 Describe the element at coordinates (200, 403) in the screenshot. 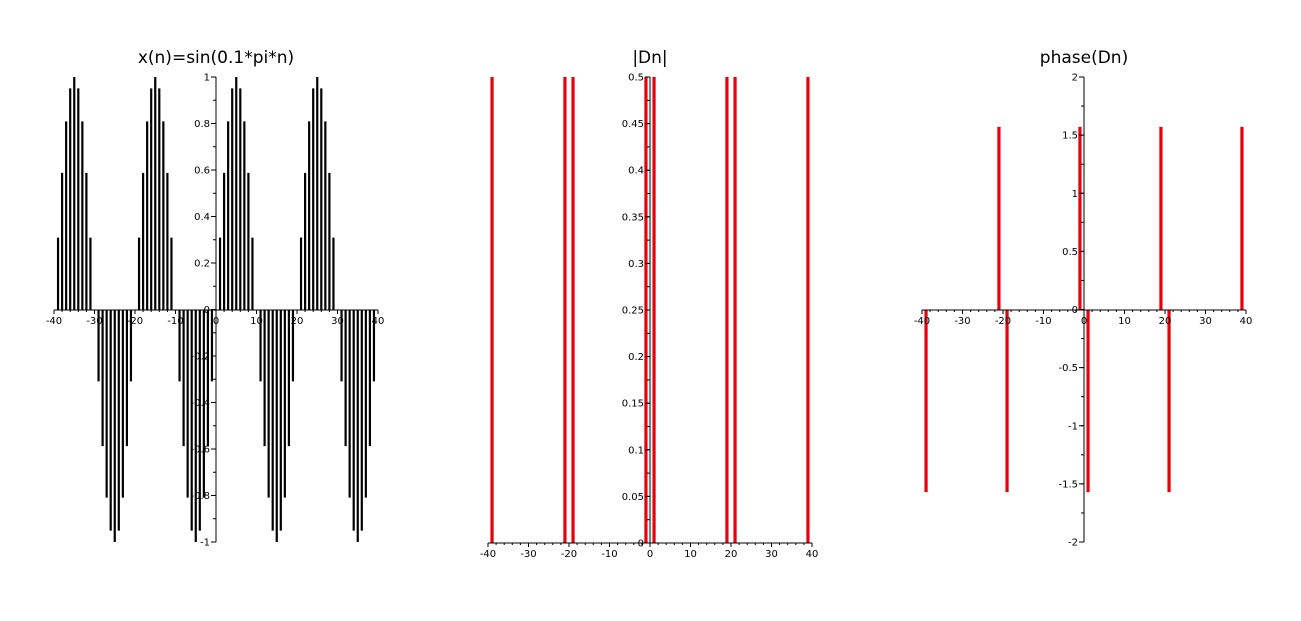

I see `y-tick-label: -0.4` at that location.